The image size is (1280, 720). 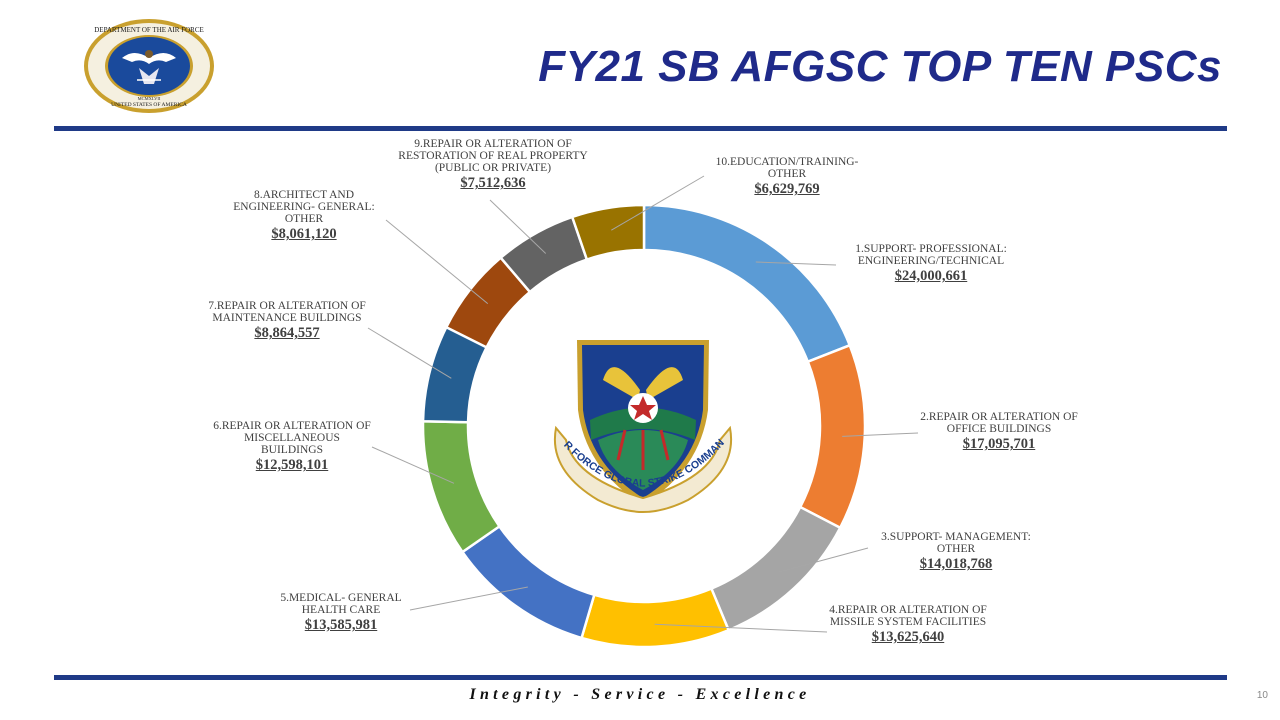 I want to click on slice-value-3: $14,018,768, so click(x=956, y=564).